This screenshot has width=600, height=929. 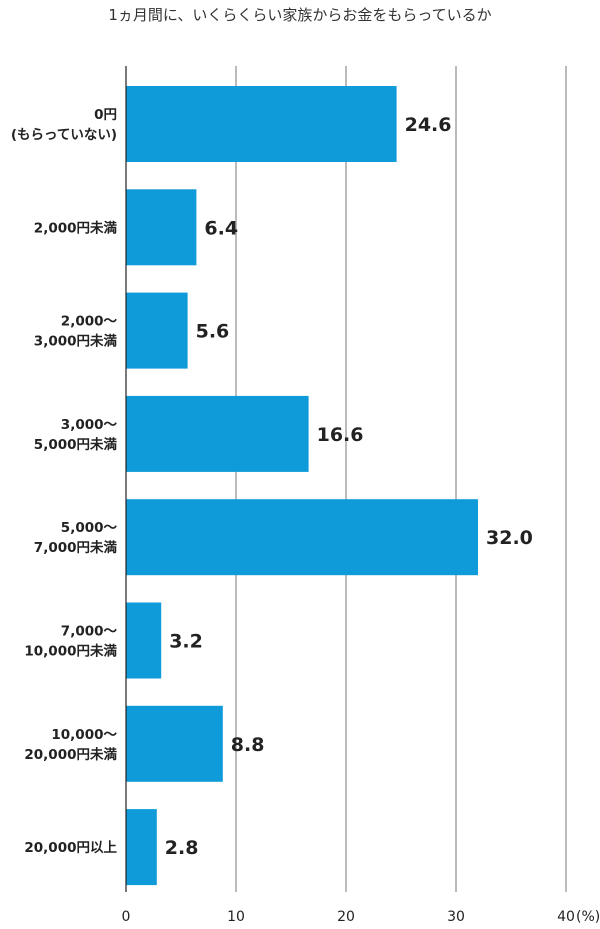 What do you see at coordinates (236, 917) in the screenshot?
I see `x-tick-label: 10` at bounding box center [236, 917].